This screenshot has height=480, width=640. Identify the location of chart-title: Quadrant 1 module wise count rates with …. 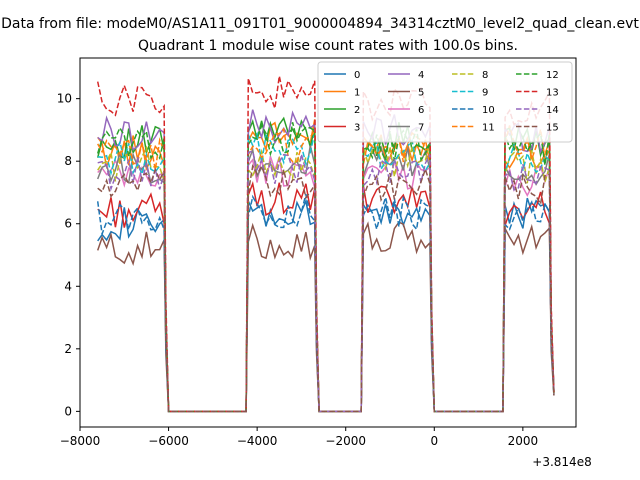
(328, 46).